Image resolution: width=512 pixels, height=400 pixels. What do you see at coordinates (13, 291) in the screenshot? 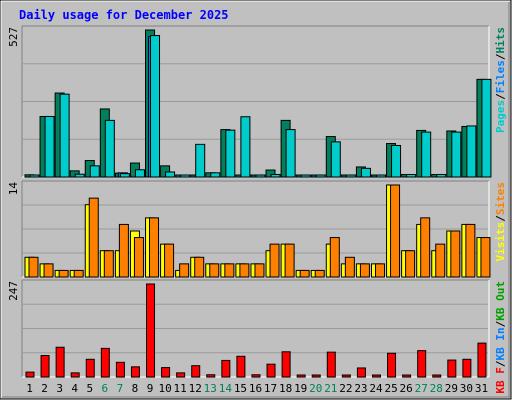
I see `y-max-label-3: 247` at bounding box center [13, 291].